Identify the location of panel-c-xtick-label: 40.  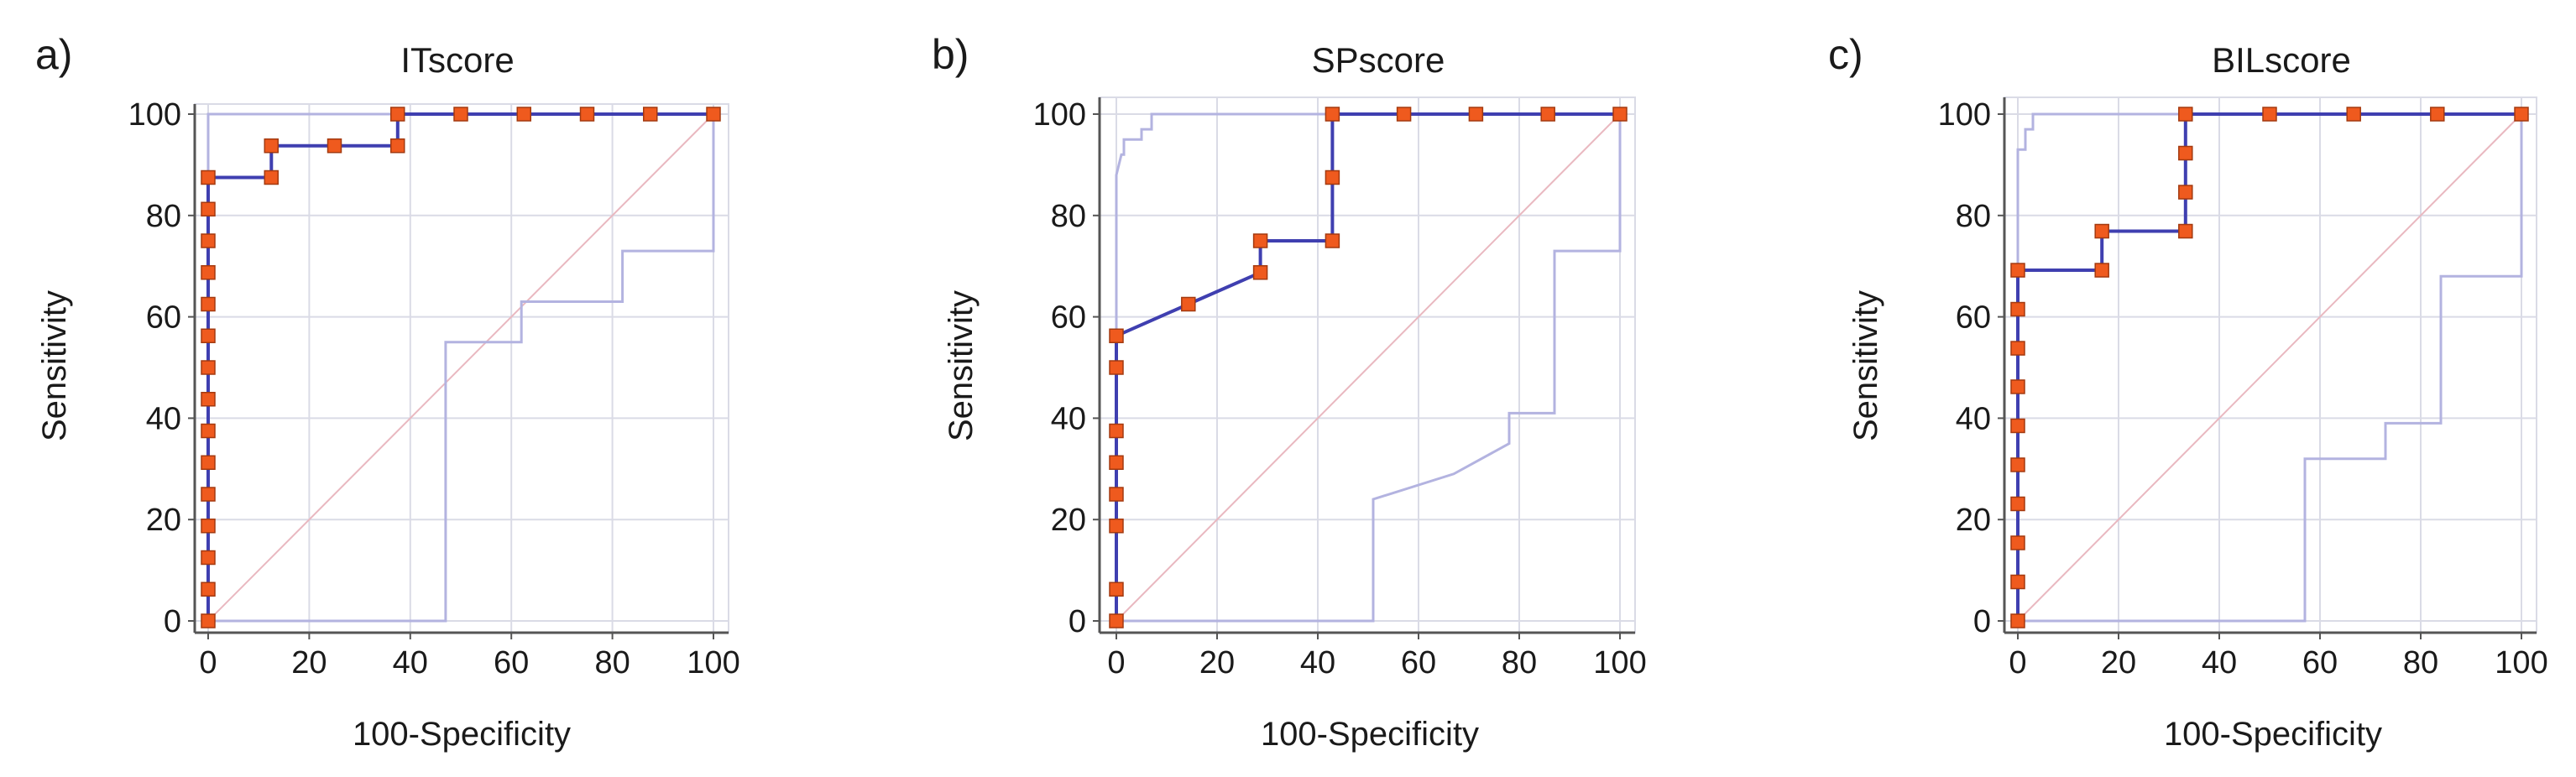
(2219, 663).